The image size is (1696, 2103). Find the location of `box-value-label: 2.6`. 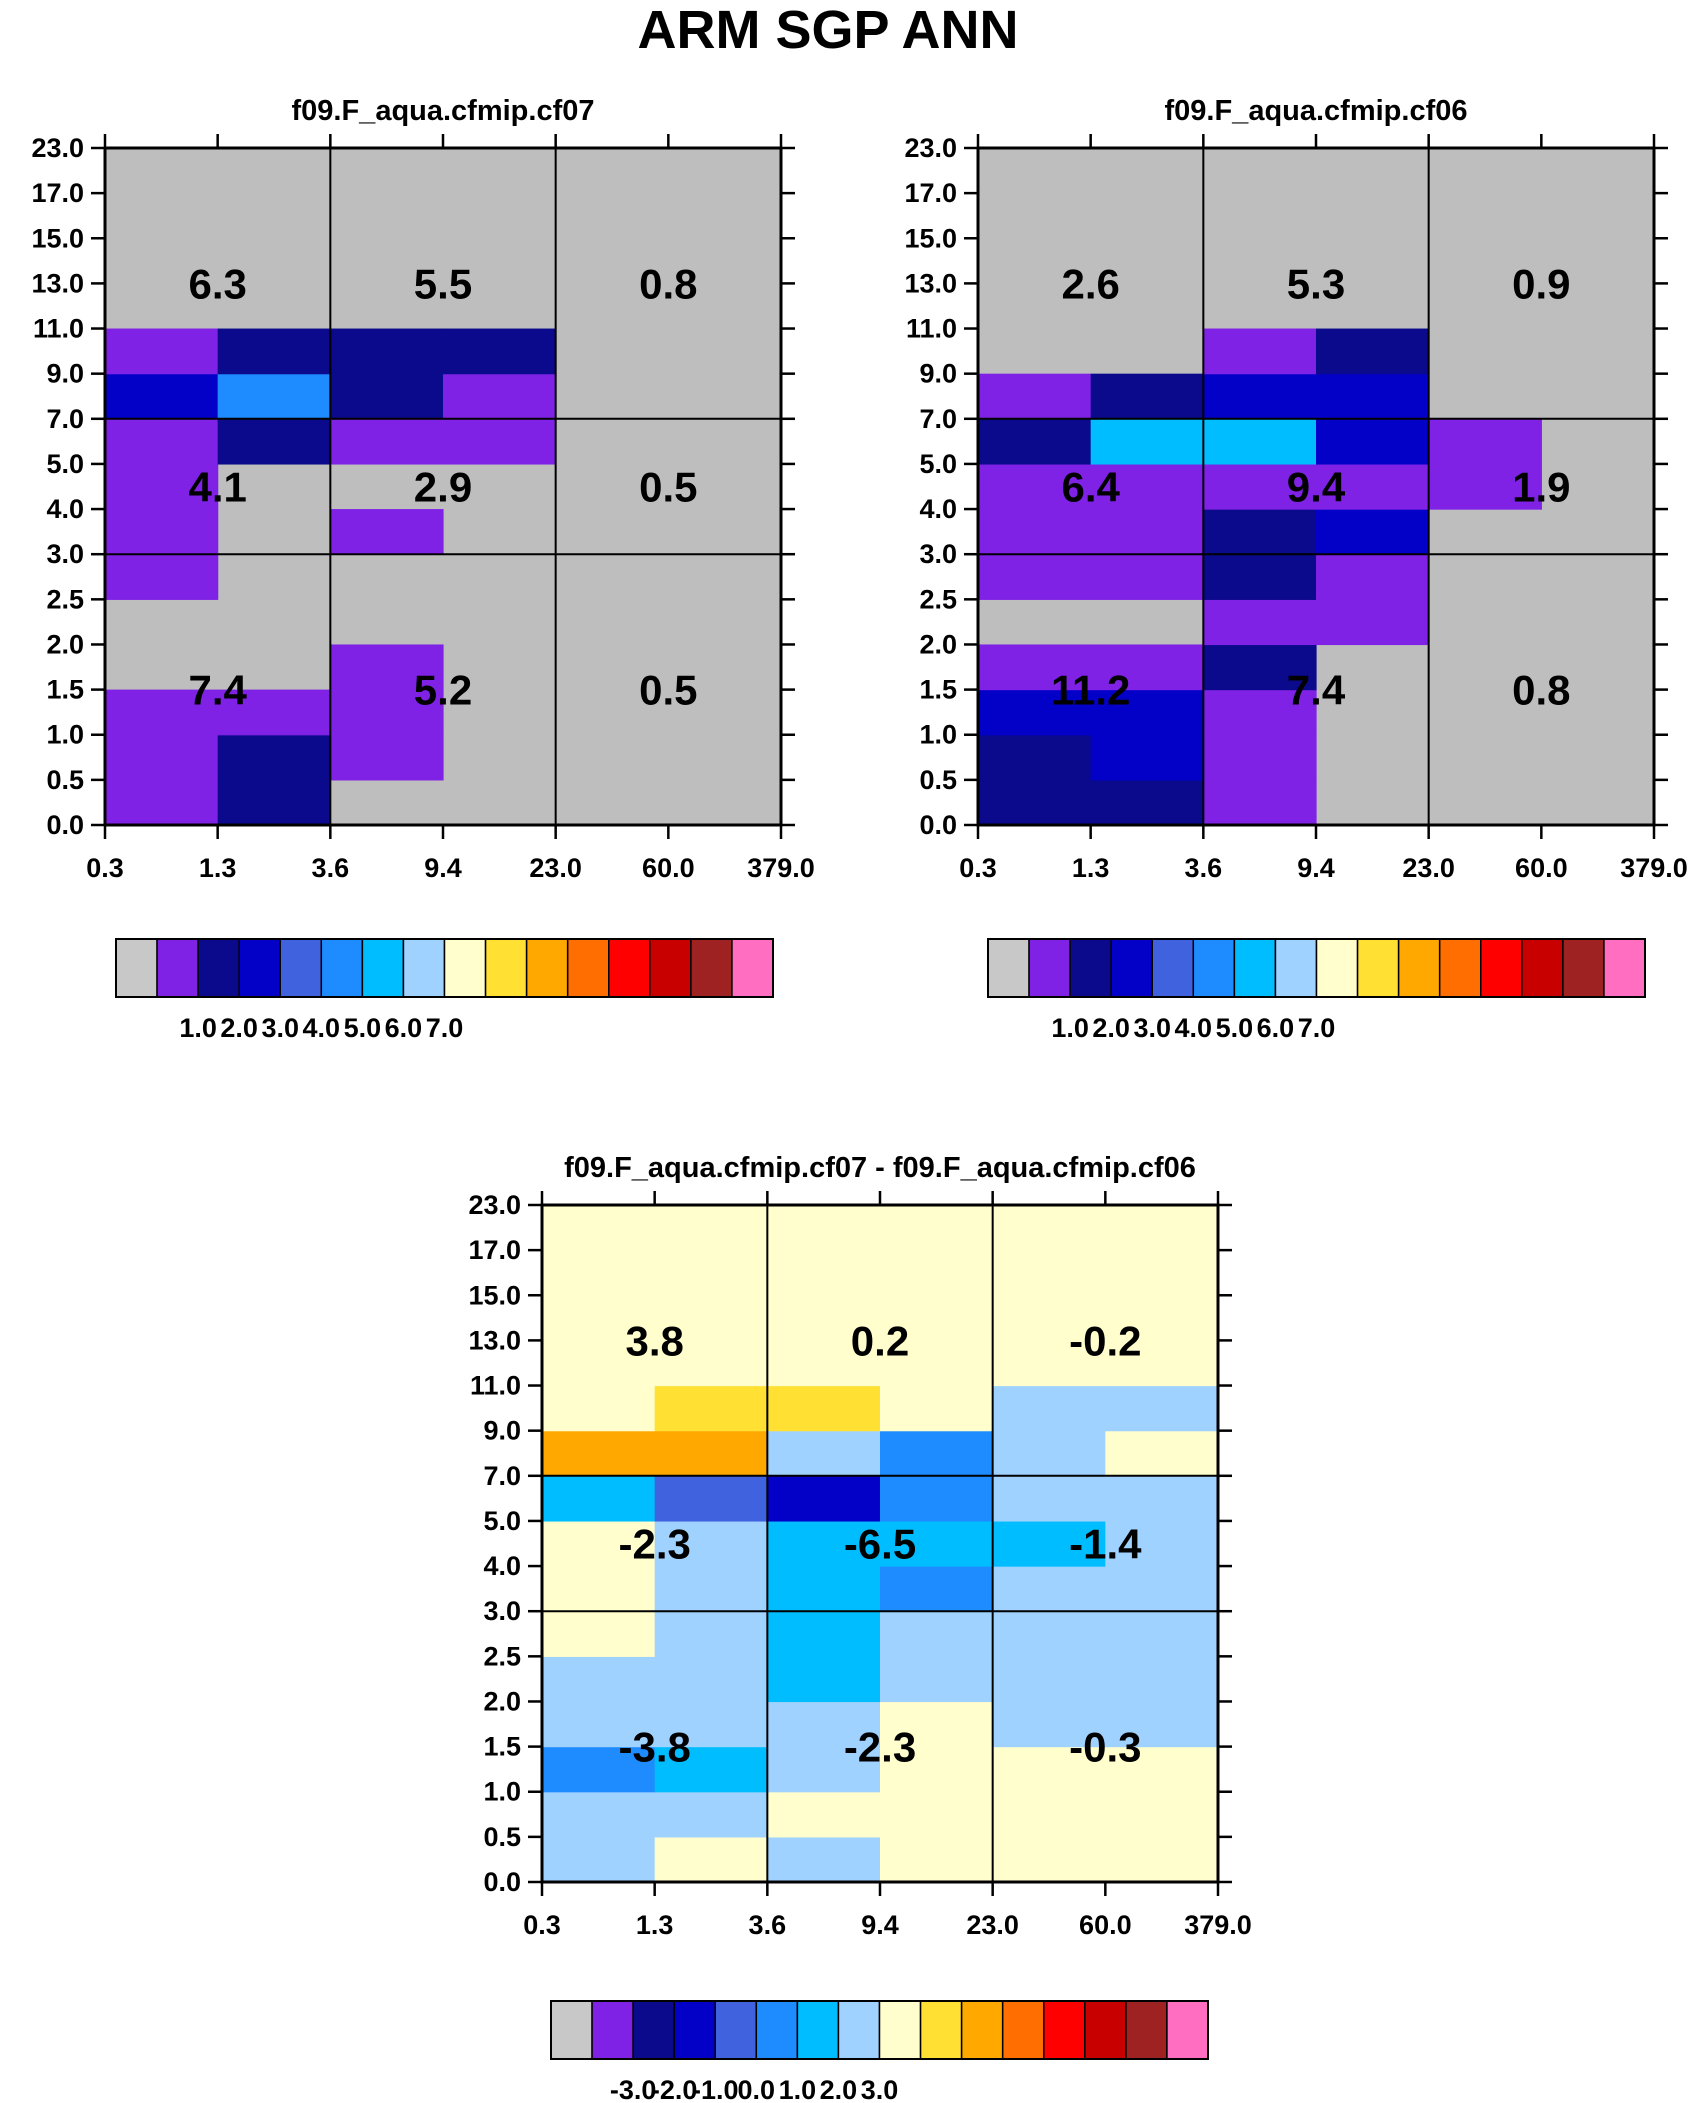

box-value-label: 2.6 is located at coordinates (1090, 283).